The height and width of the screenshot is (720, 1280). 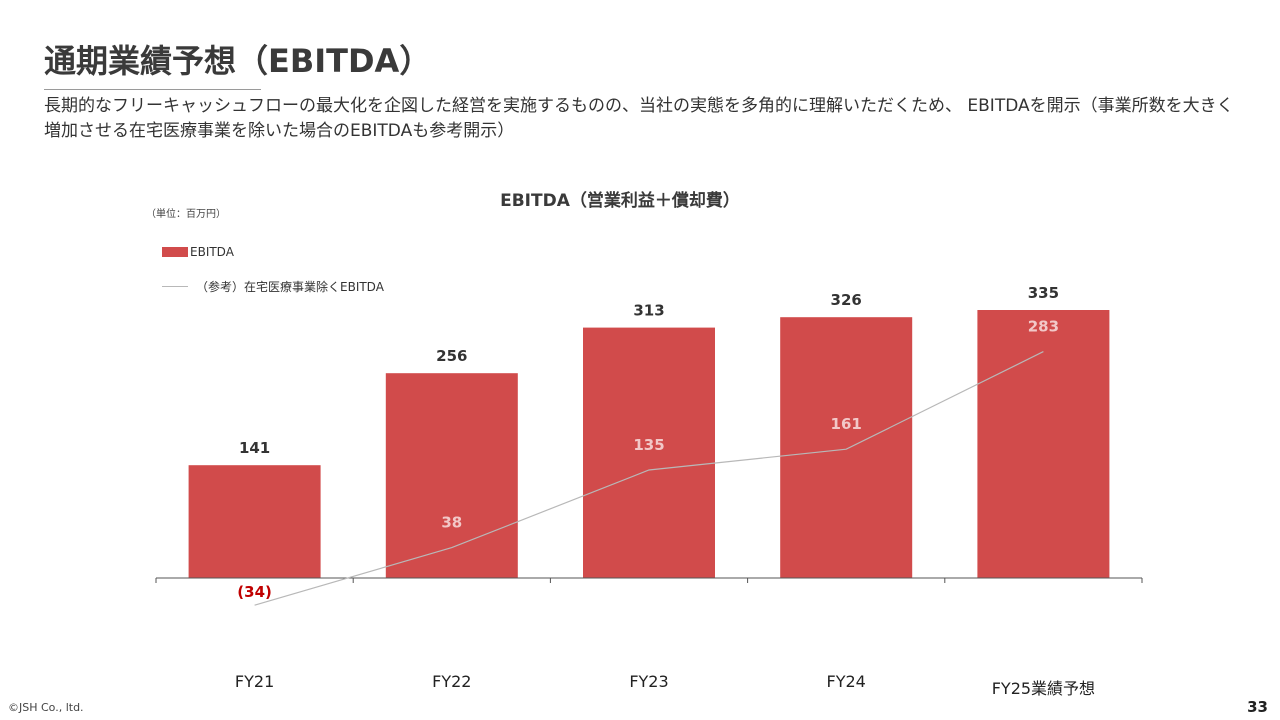 What do you see at coordinates (451, 523) in the screenshot?
I see `line-value-label: 38` at bounding box center [451, 523].